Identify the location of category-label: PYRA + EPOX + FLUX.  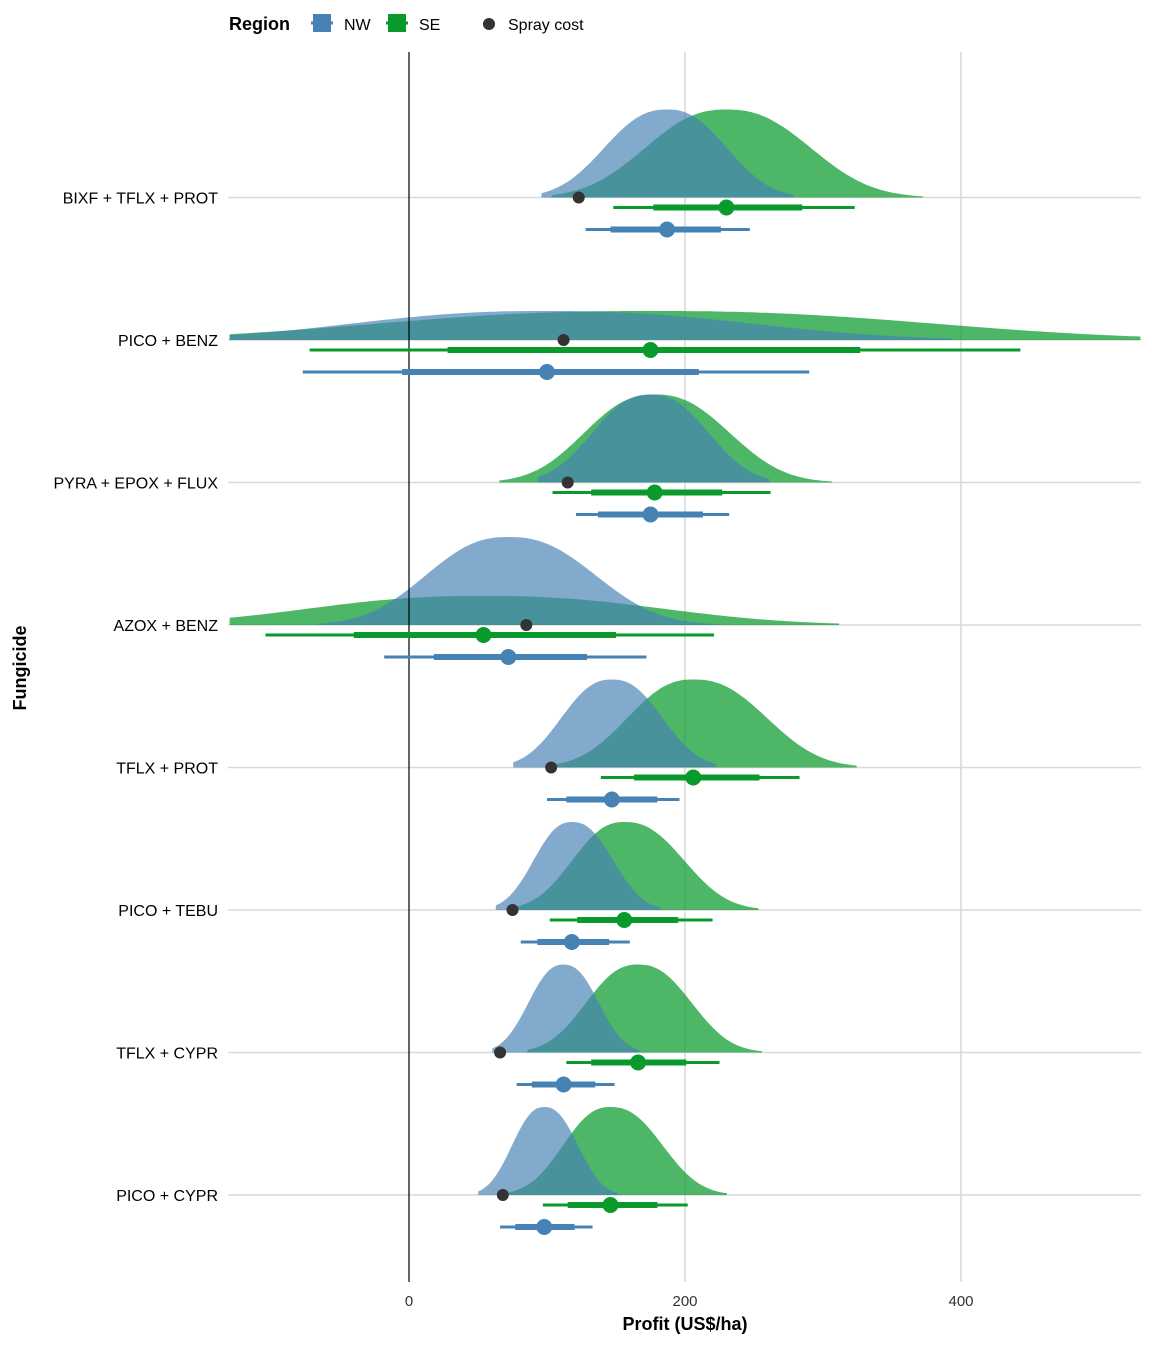
(135, 484).